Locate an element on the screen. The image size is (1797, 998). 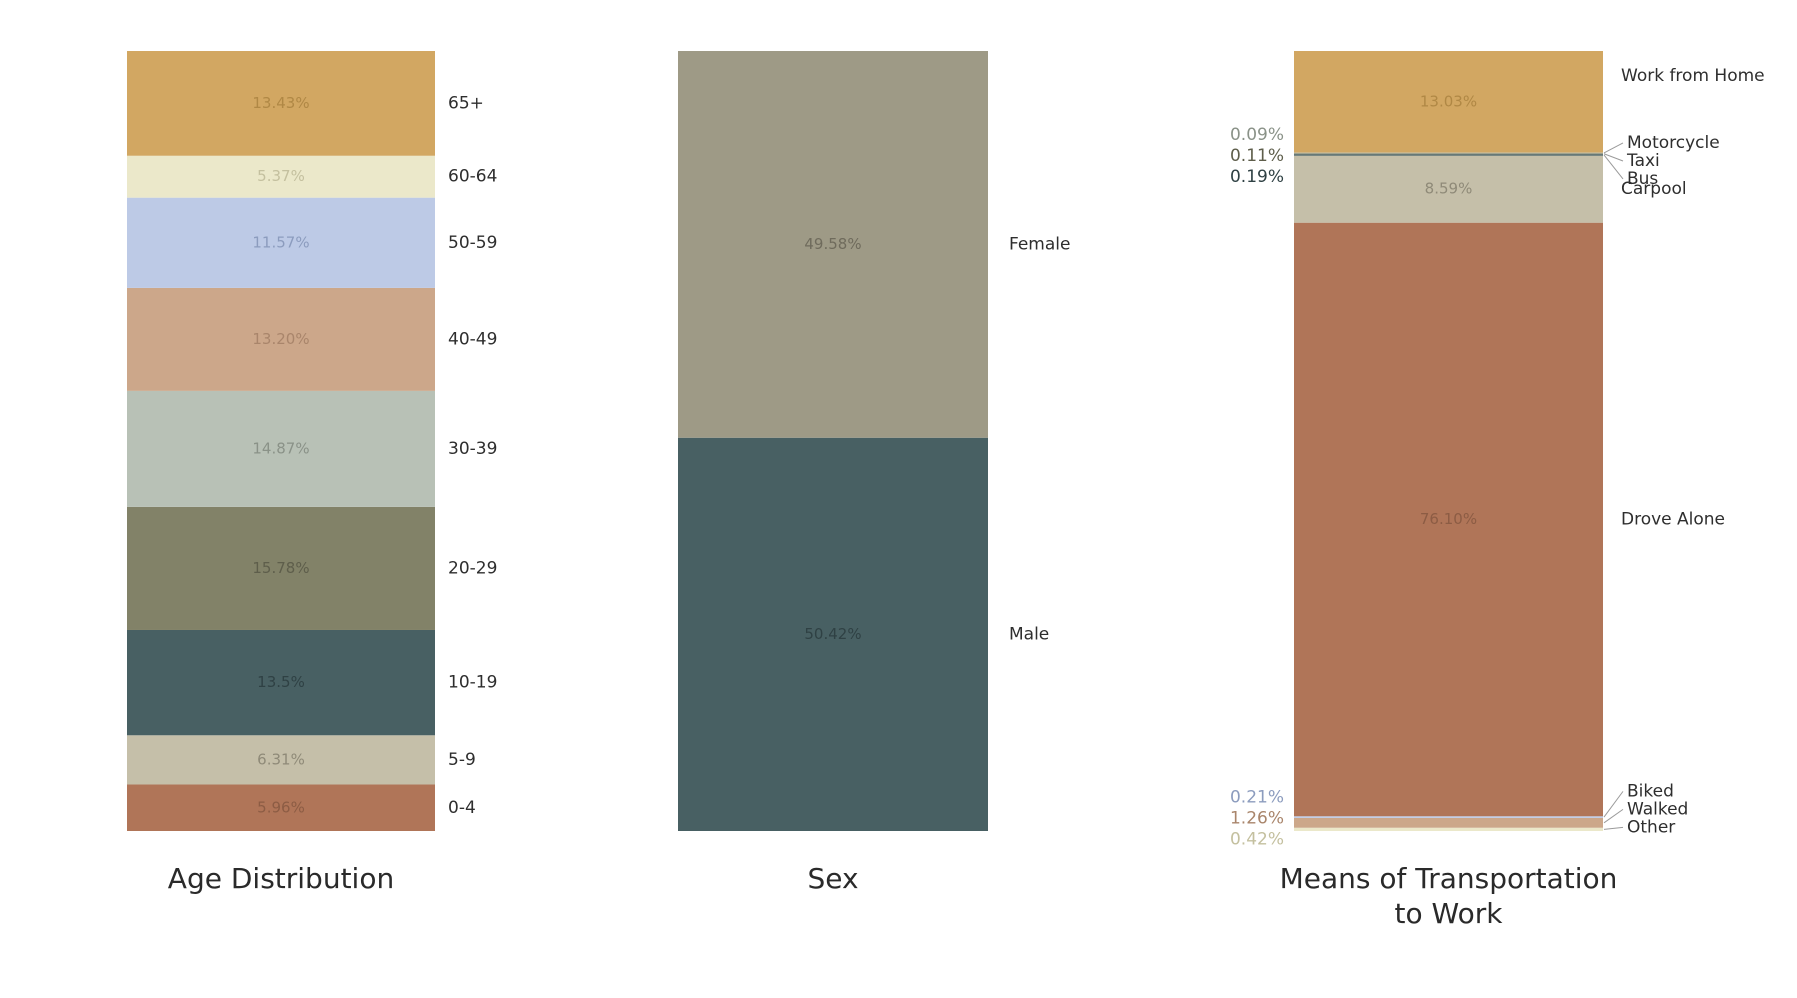
leader-line-motorcycle is located at coordinates (1613, 148).